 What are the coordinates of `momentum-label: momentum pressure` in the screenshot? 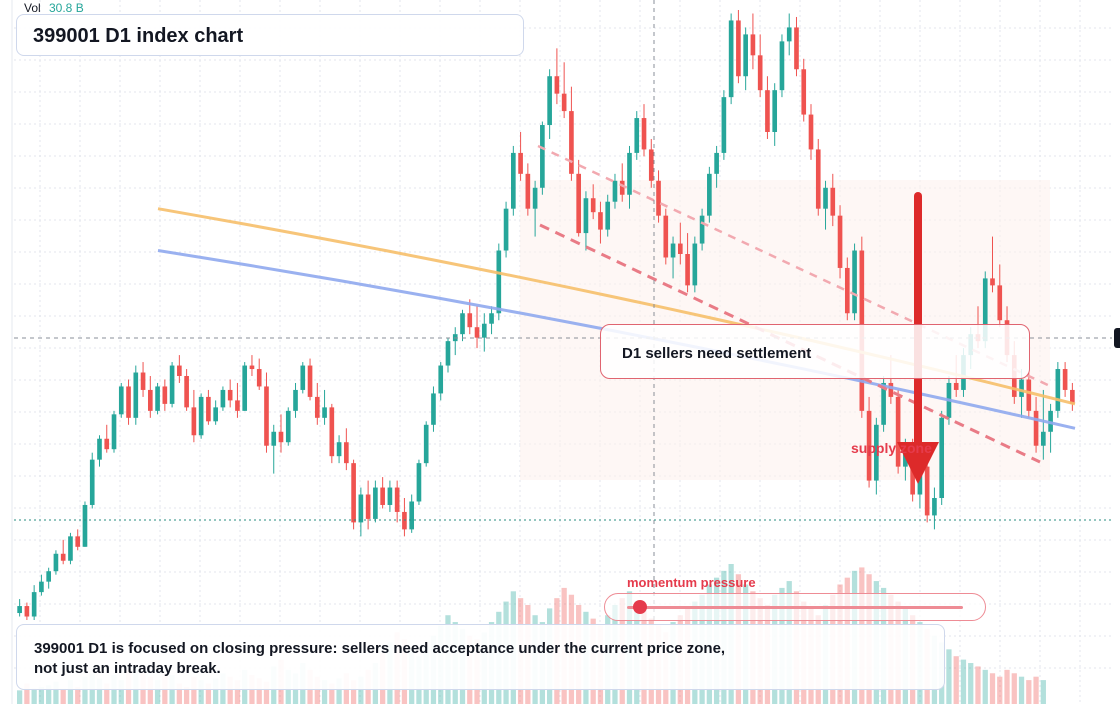 It's located at (691, 582).